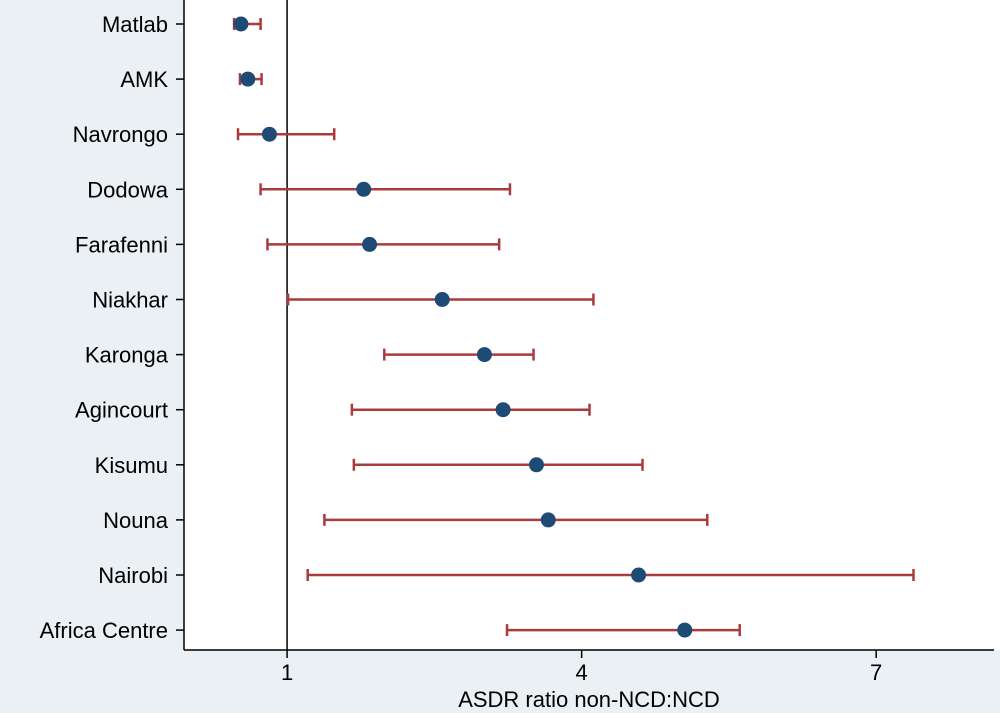  I want to click on y-tick-label: Farafenni, so click(121, 244).